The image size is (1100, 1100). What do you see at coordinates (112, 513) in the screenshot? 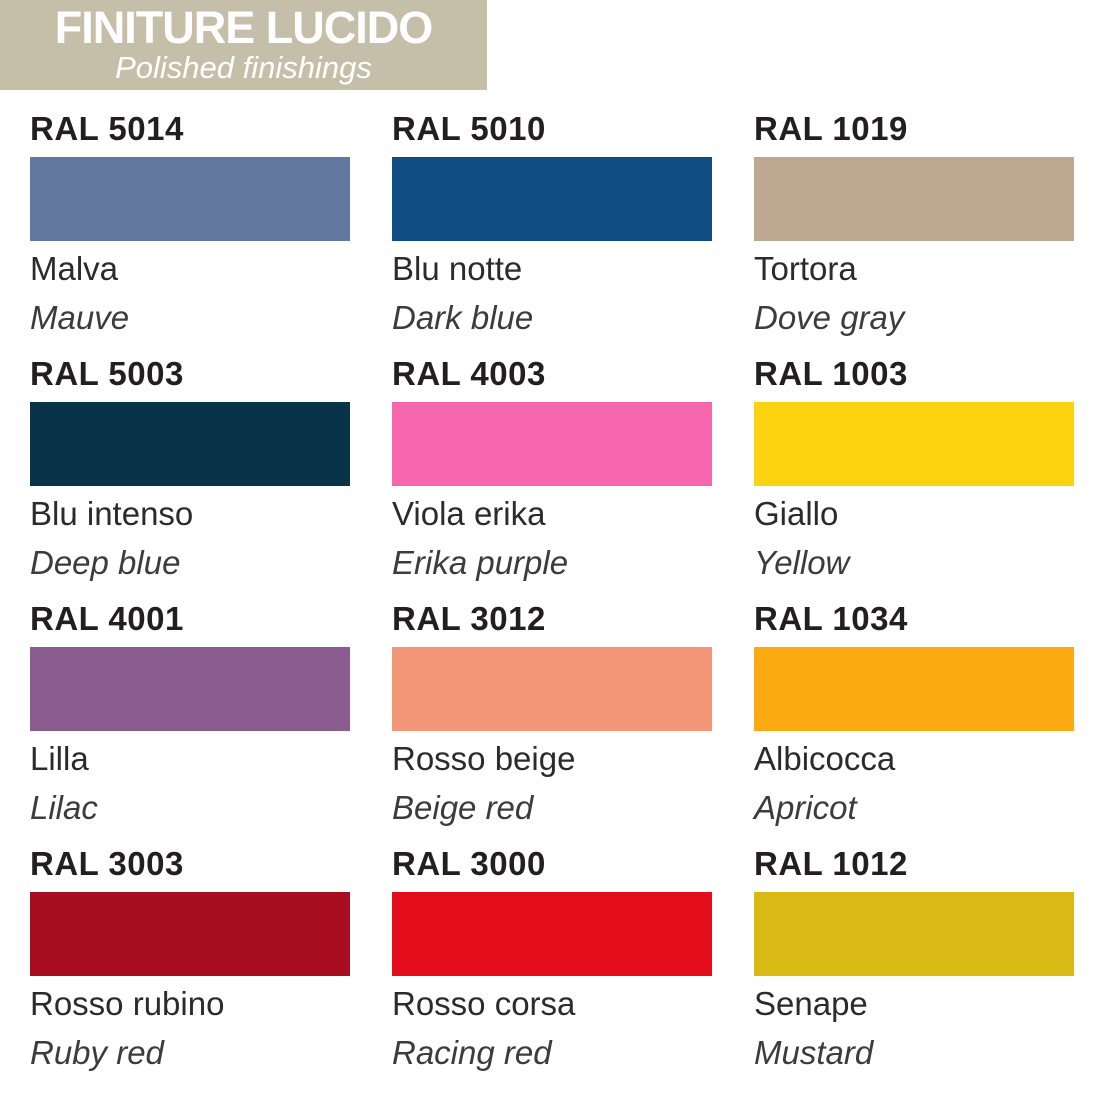
I see `color-name-italian: Blu intenso` at bounding box center [112, 513].